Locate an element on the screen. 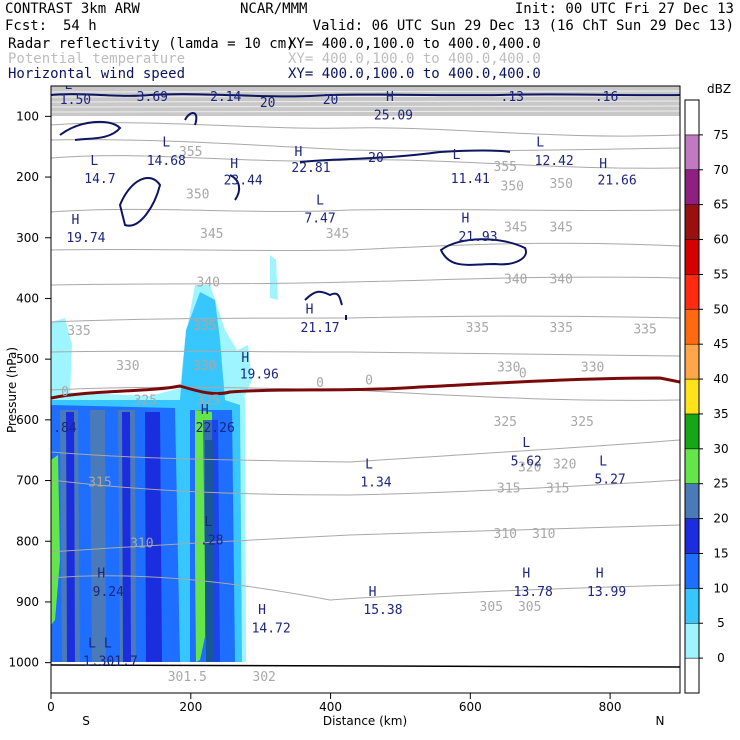  colorbar-unit: dBZ is located at coordinates (719, 89).